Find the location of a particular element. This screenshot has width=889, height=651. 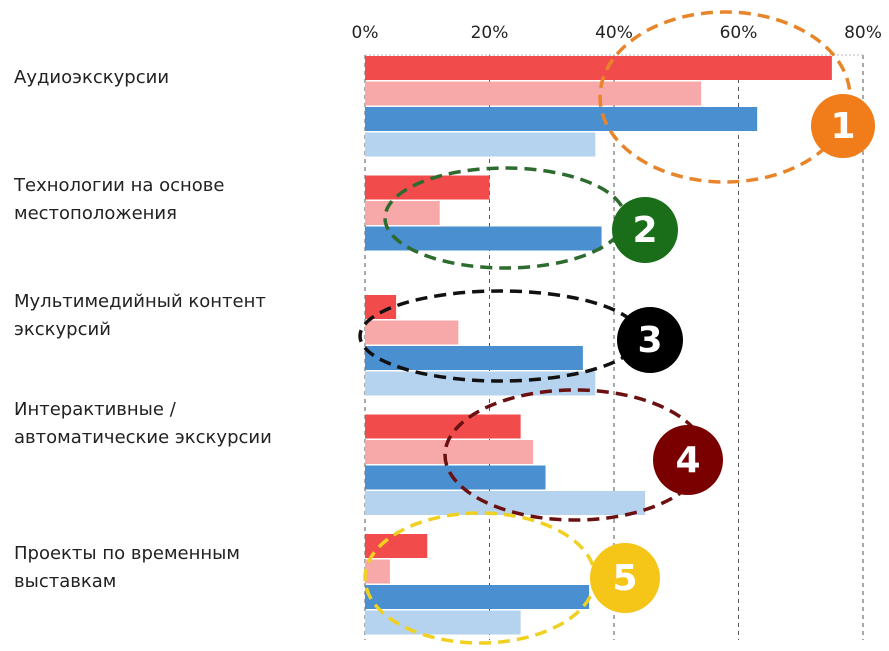

annotation-number: 4 is located at coordinates (687, 460).